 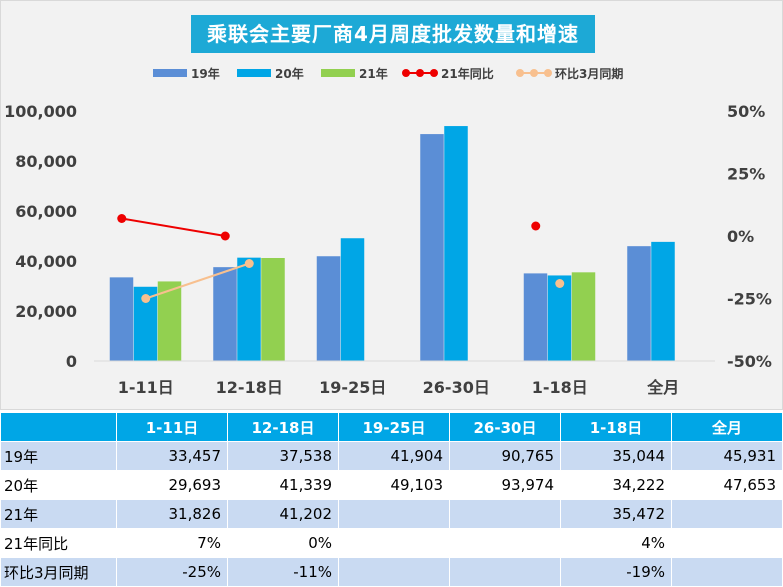 What do you see at coordinates (505, 485) in the screenshot?
I see `table-cell: 93,974` at bounding box center [505, 485].